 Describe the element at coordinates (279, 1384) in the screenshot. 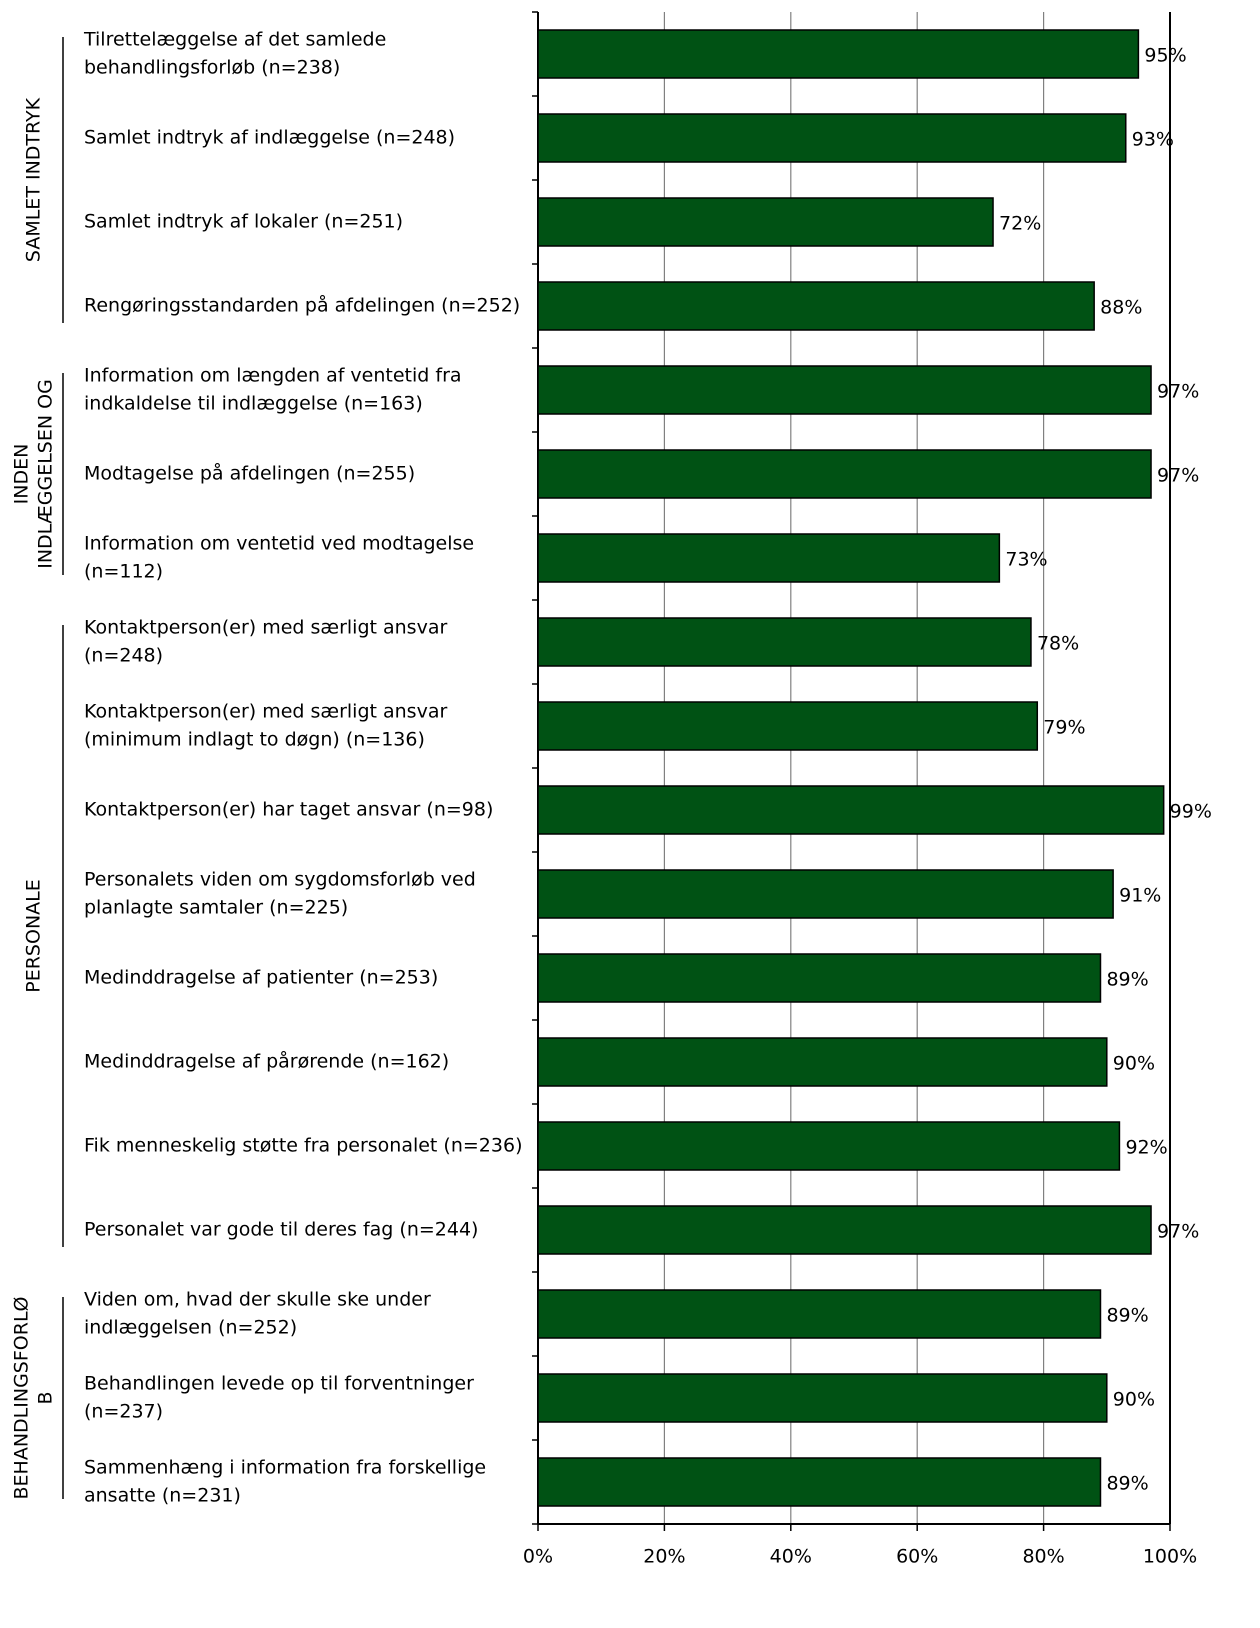

I see `y-tick-label: Behandlingen levede op til forventninger` at that location.